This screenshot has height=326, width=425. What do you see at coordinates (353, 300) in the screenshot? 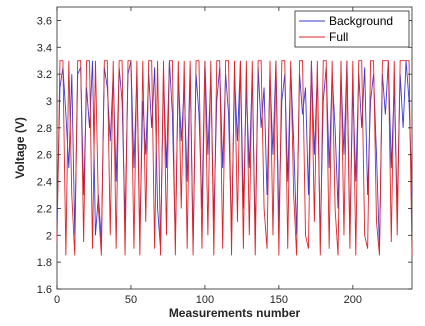
I see `x-tick-label: 200` at bounding box center [353, 300].